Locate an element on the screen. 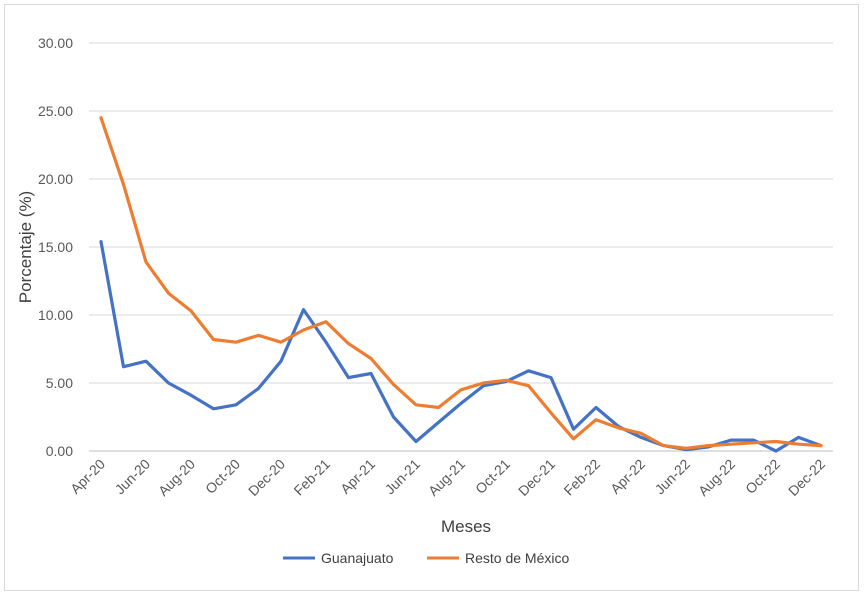  x-tick-label-5: Feb-21 is located at coordinates (311, 477).